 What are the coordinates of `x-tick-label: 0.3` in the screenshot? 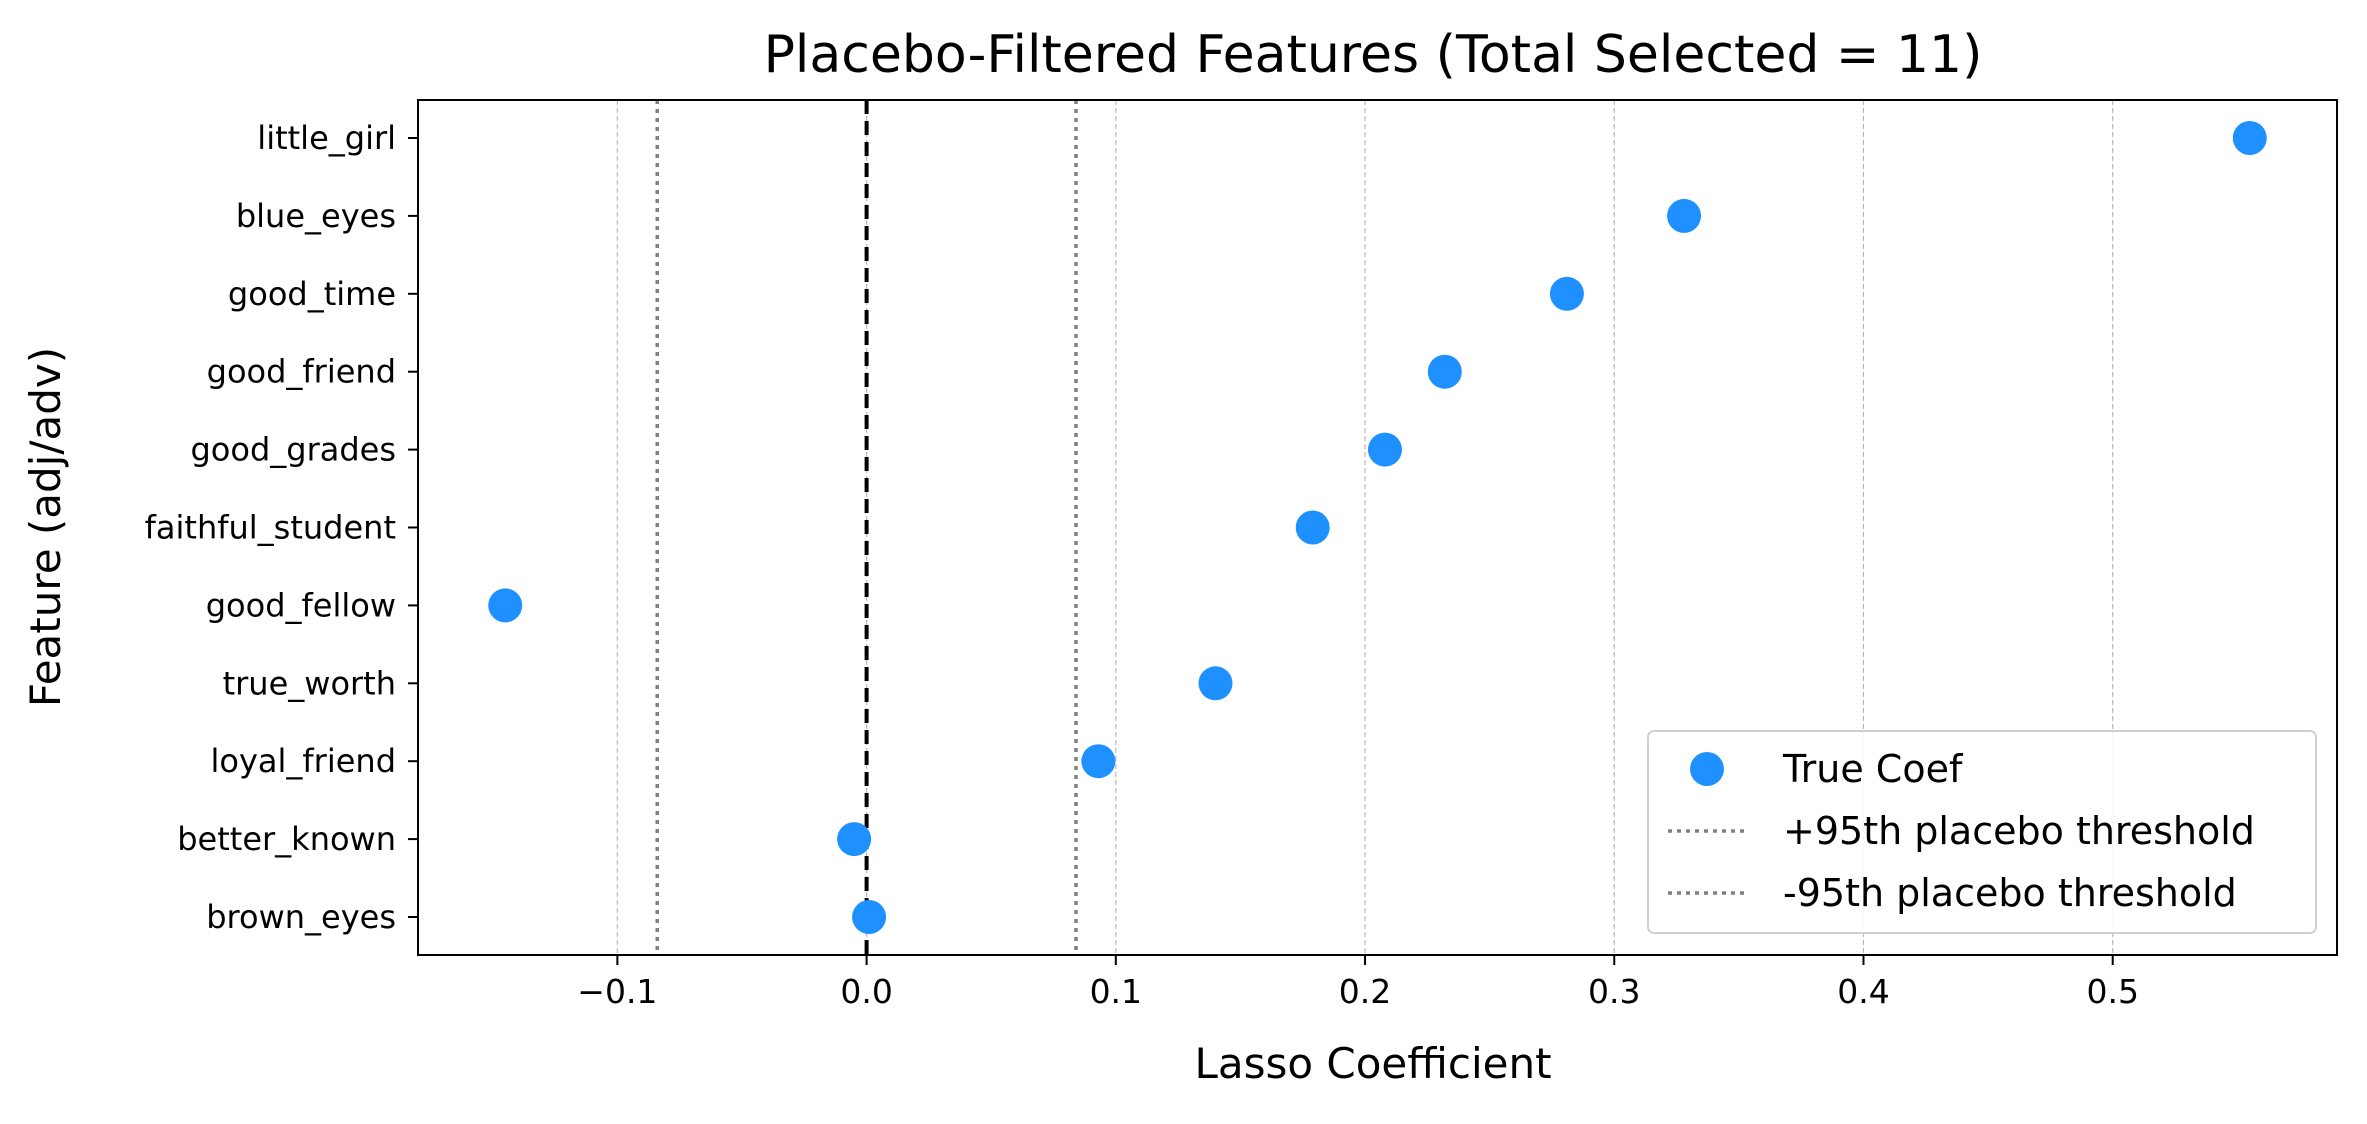 It's located at (1614, 991).